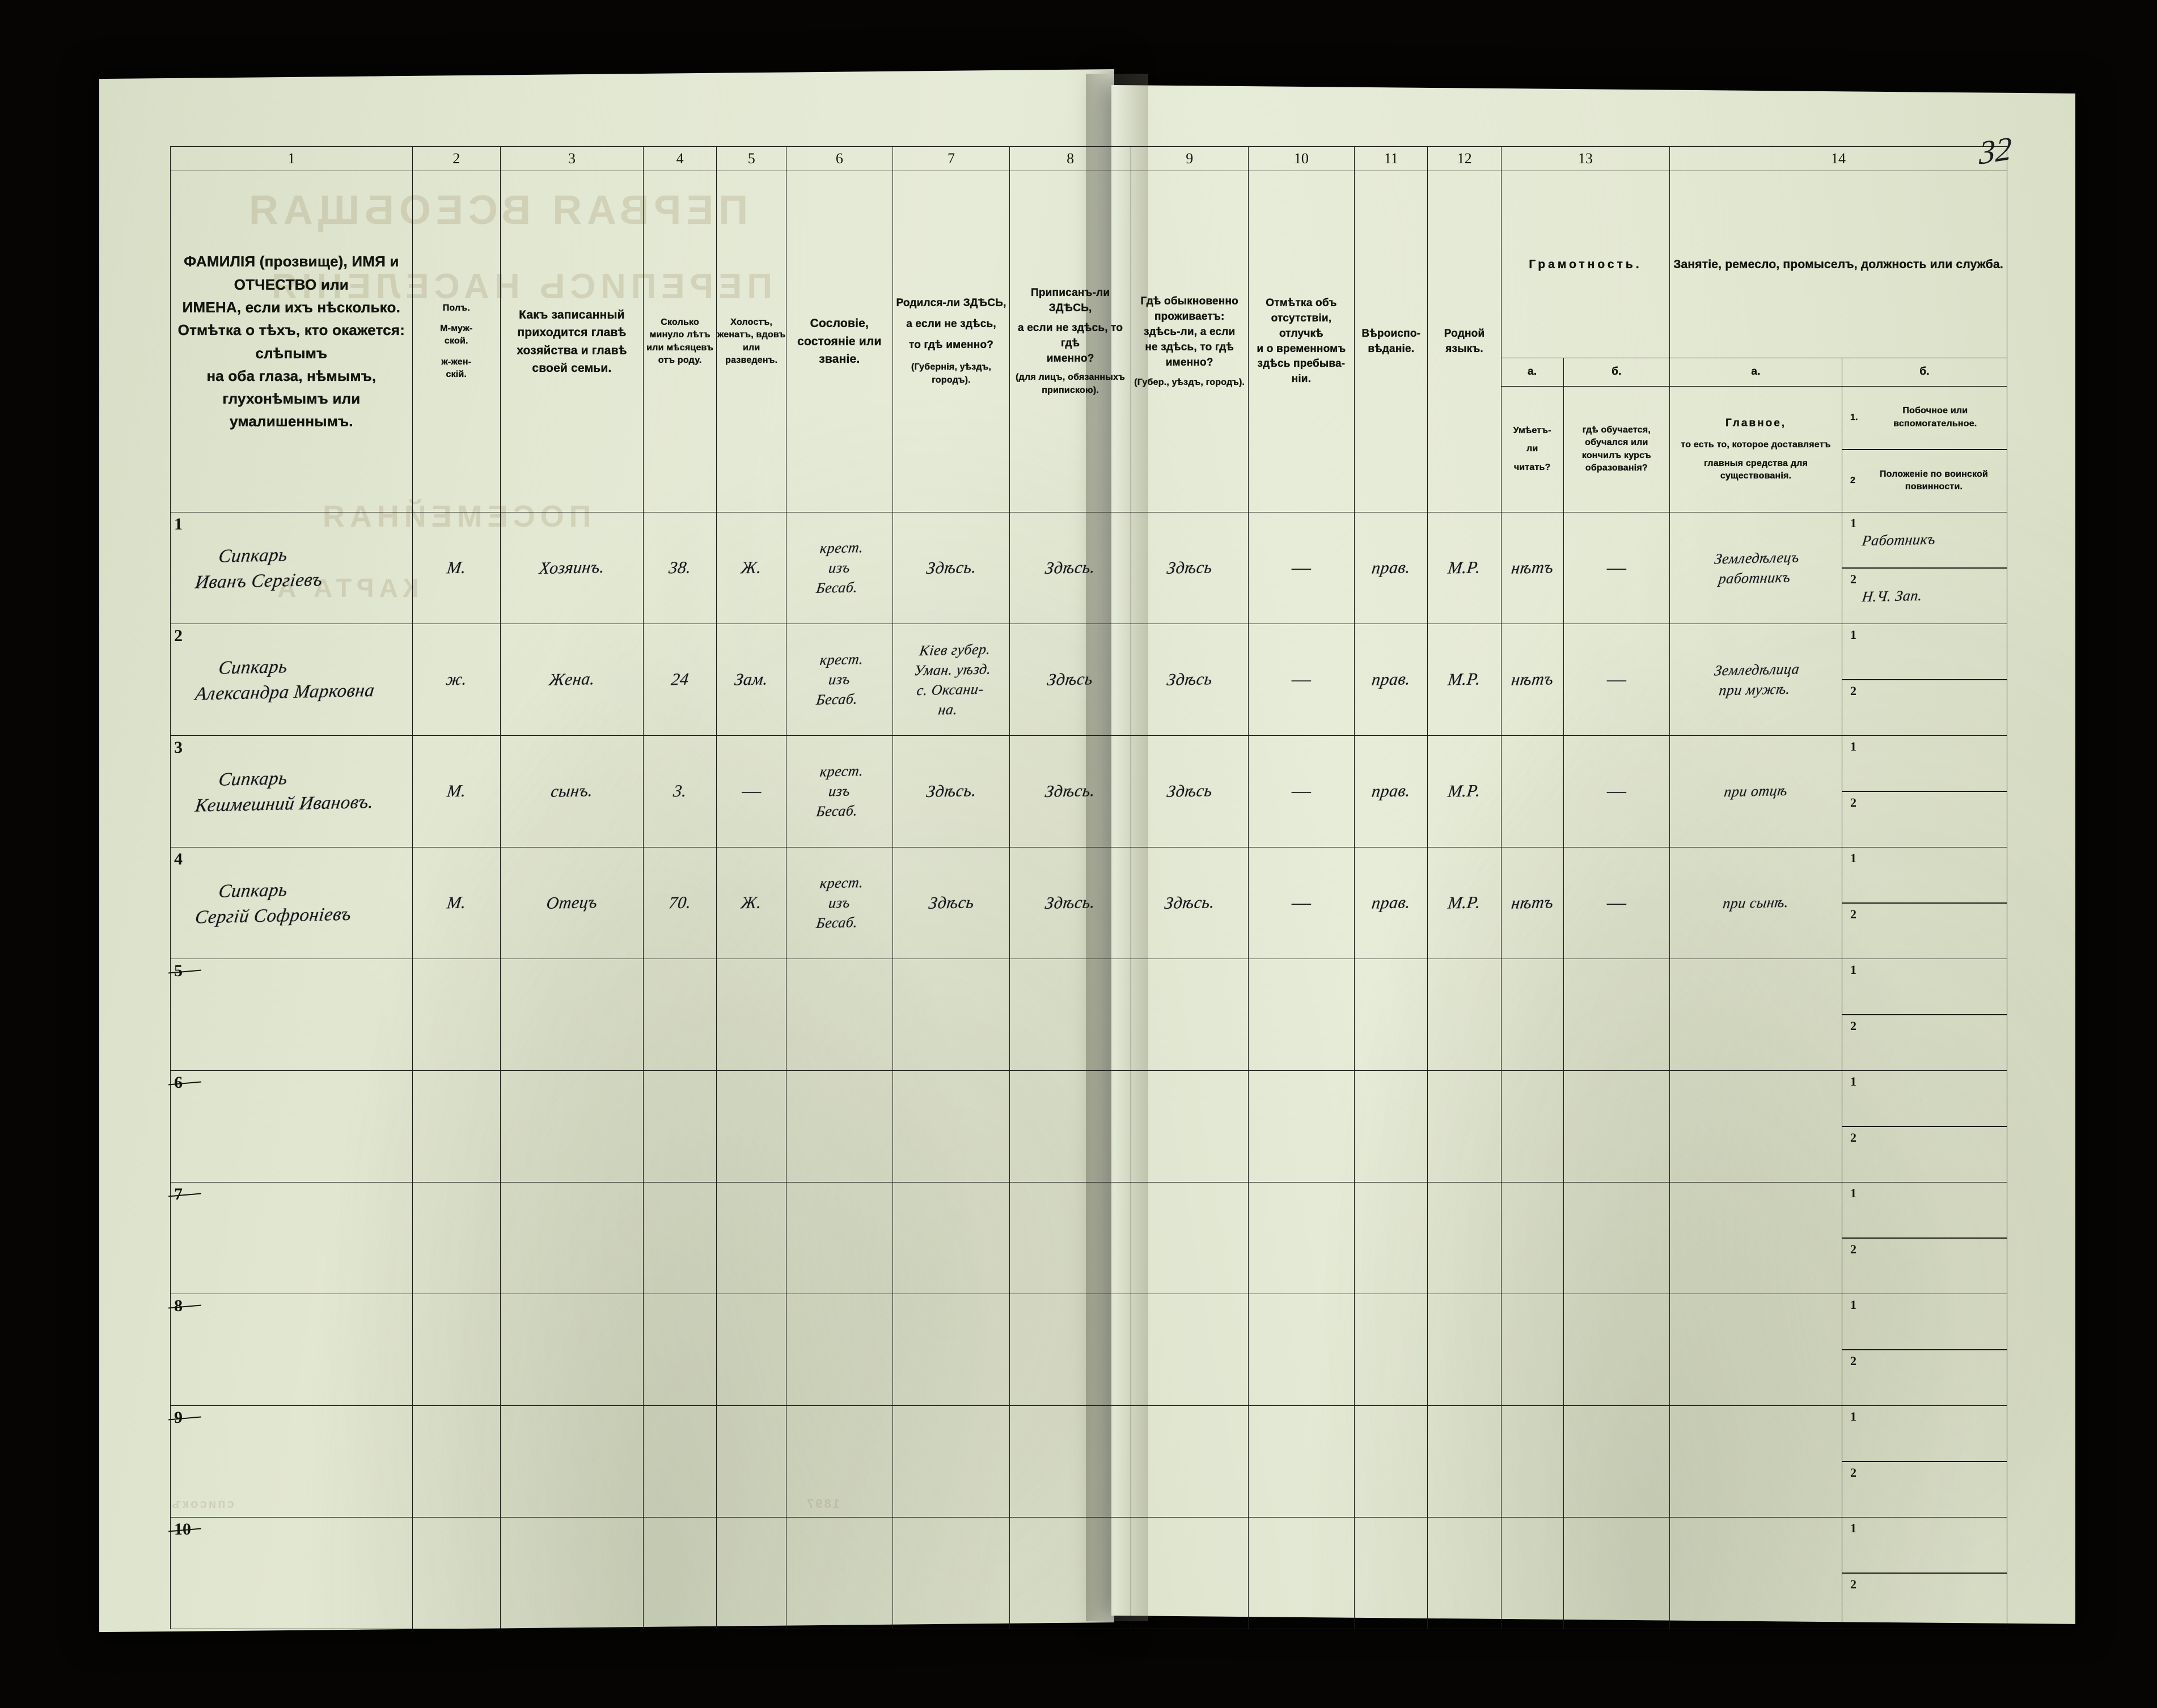 This screenshot has height=1708, width=2157. What do you see at coordinates (457, 680) in the screenshot?
I see `row-cell-sex: ж.` at bounding box center [457, 680].